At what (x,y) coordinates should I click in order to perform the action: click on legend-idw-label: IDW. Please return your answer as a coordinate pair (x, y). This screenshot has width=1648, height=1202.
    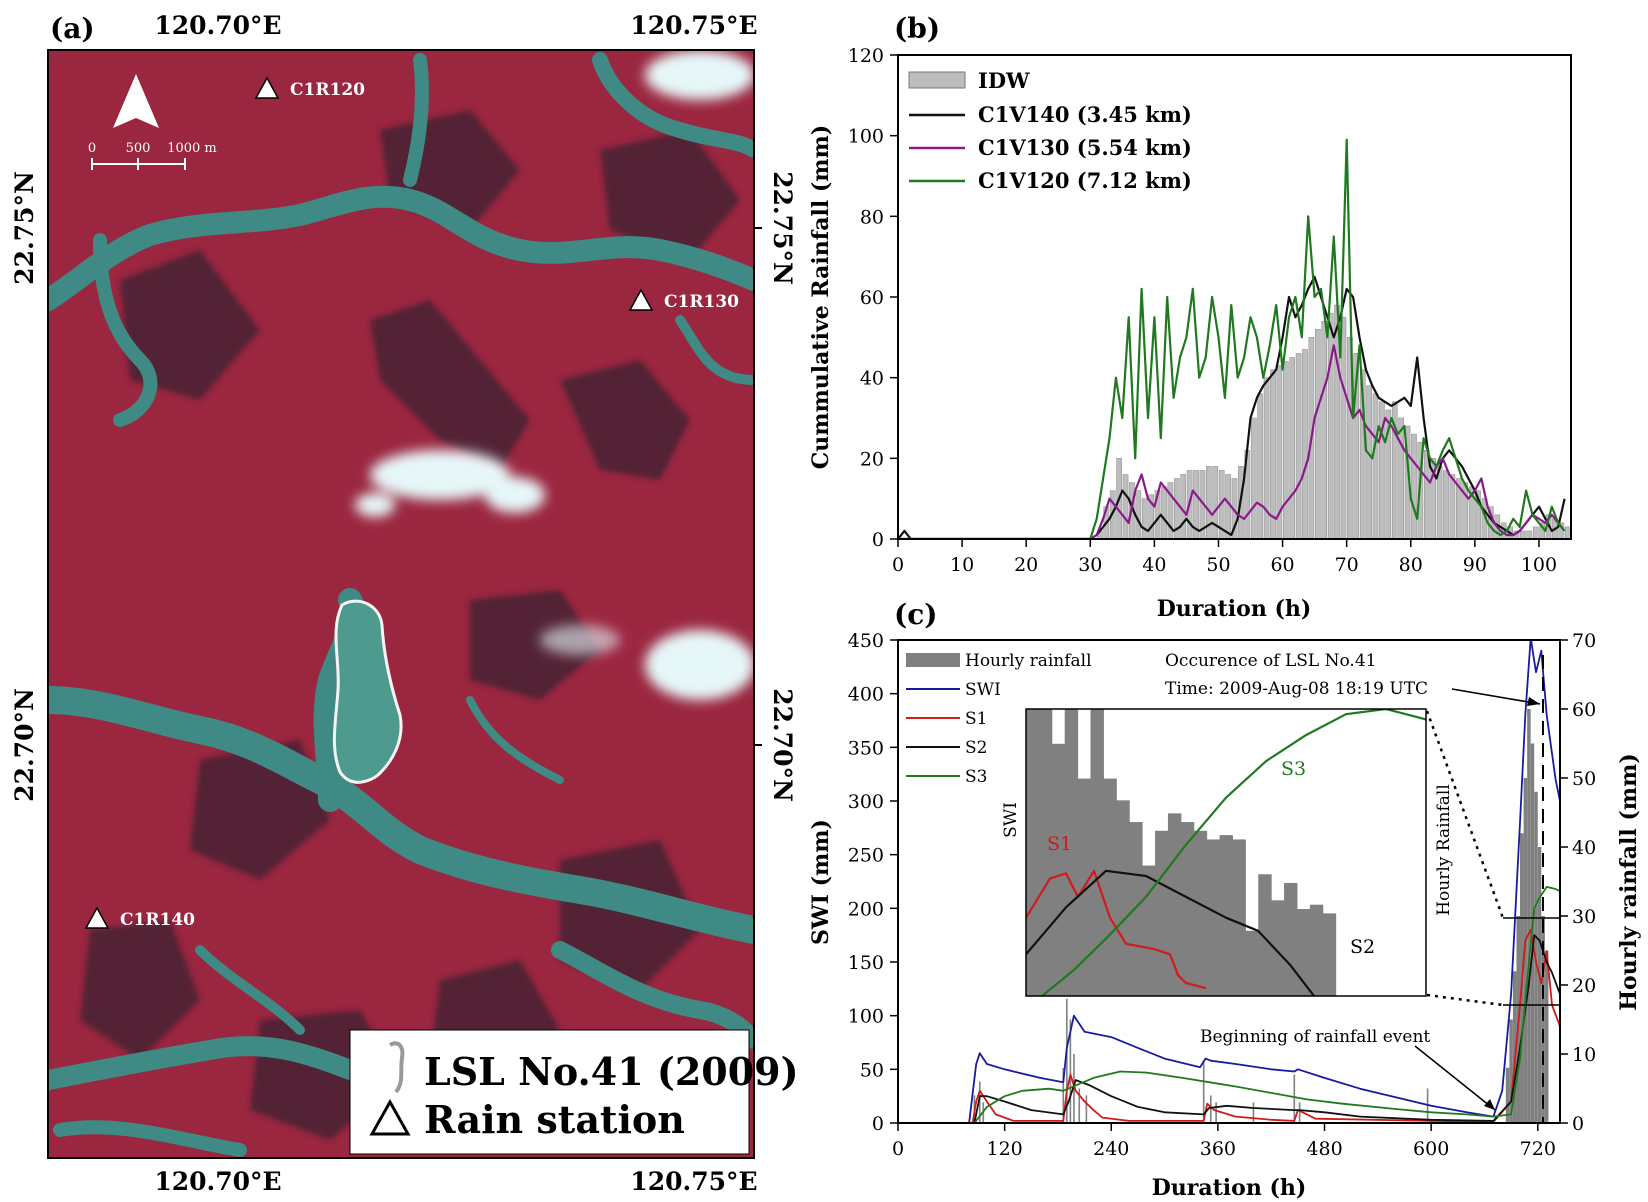
    Looking at the image, I should click on (1004, 80).